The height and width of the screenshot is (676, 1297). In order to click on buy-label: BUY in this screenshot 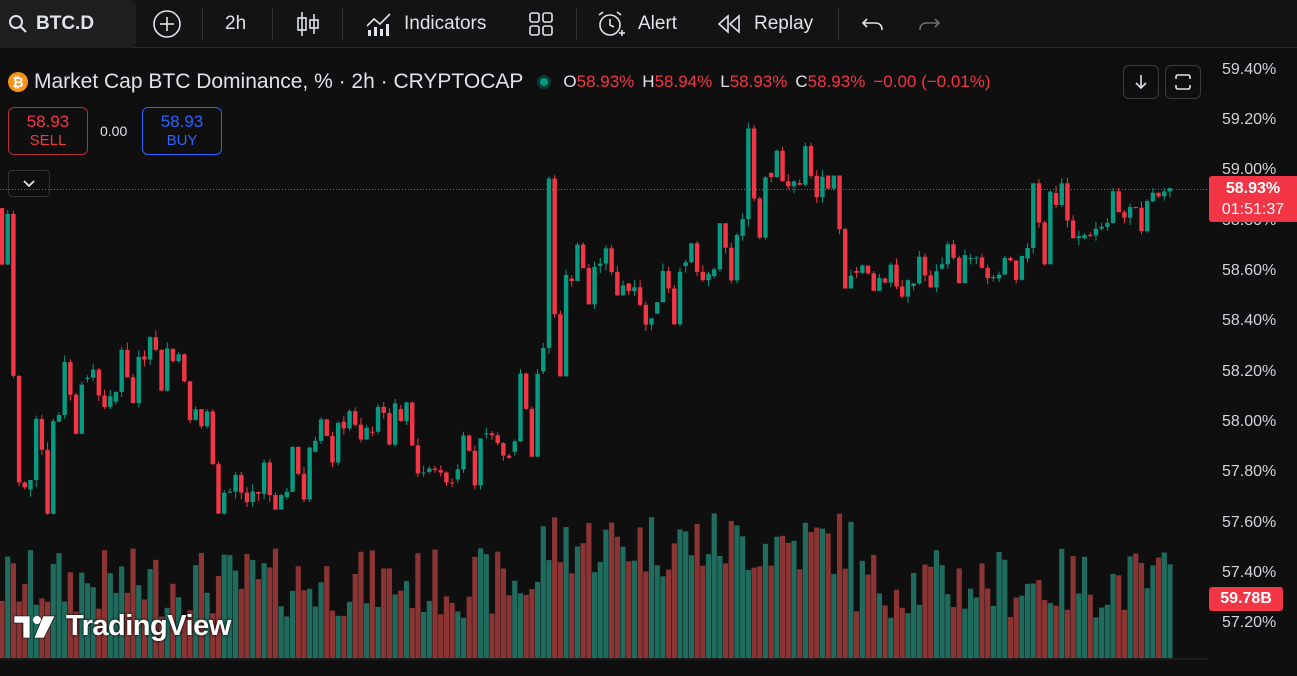, I will do `click(182, 140)`.